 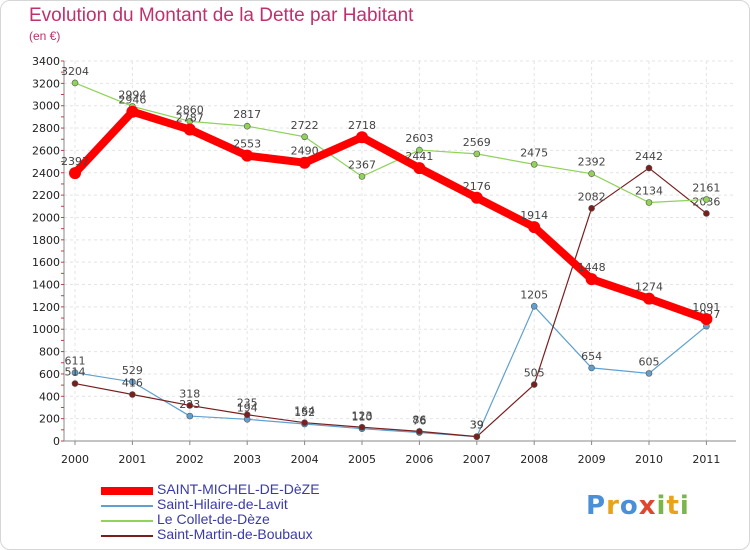 What do you see at coordinates (649, 156) in the screenshot?
I see `data-label: 2442` at bounding box center [649, 156].